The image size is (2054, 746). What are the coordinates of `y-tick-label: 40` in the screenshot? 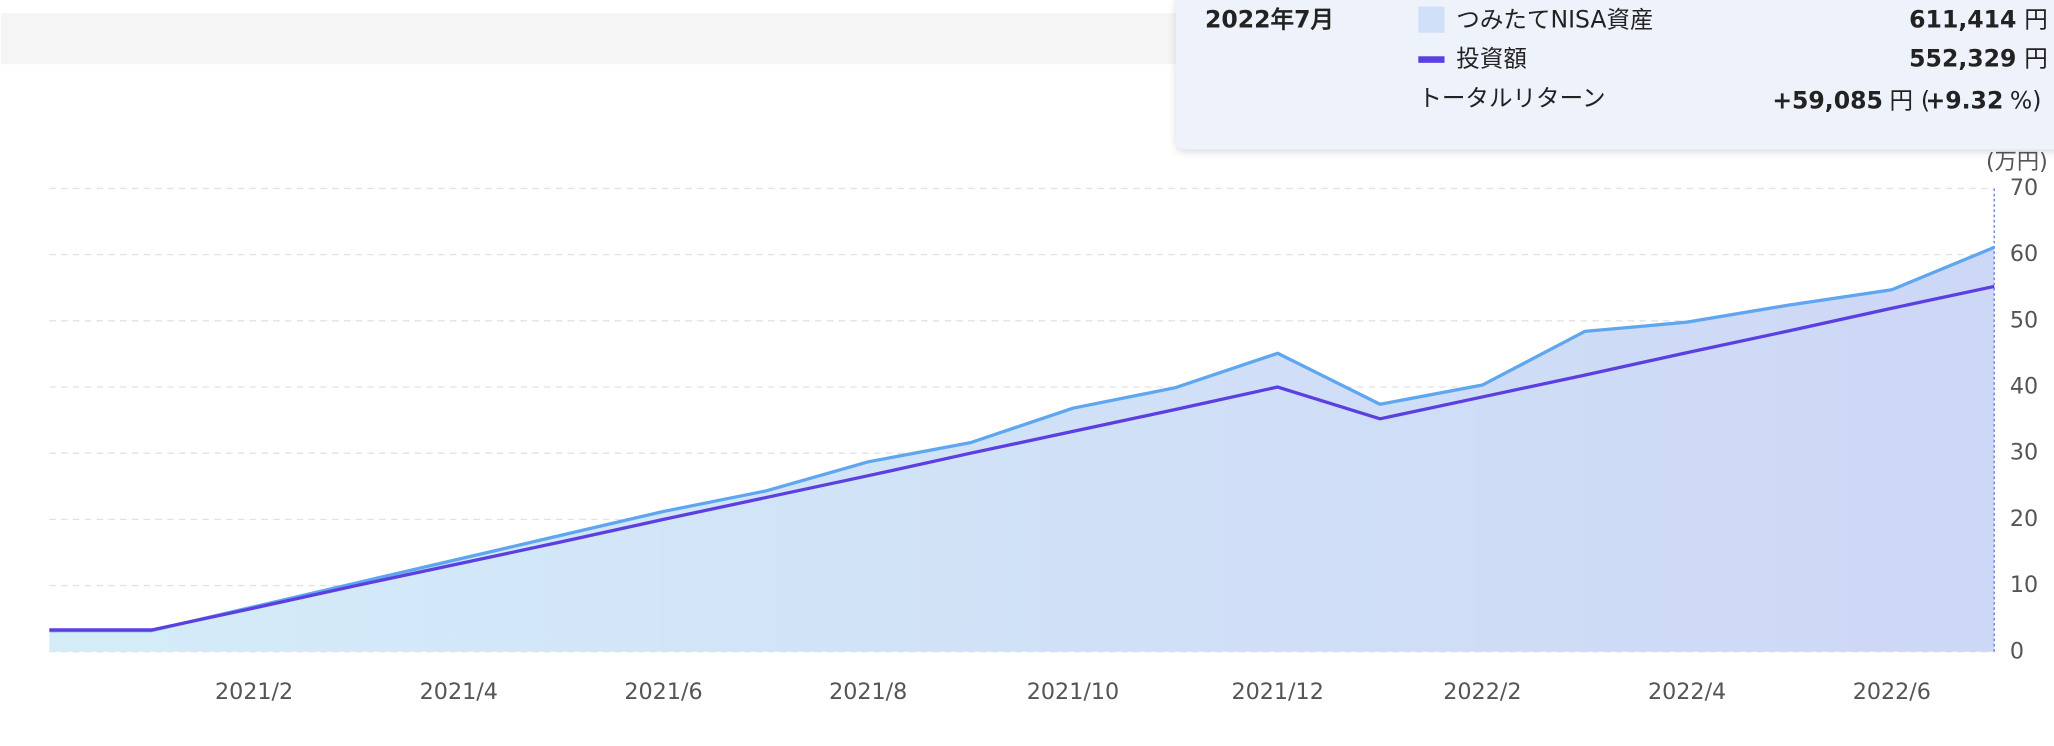 It's located at (2024, 387).